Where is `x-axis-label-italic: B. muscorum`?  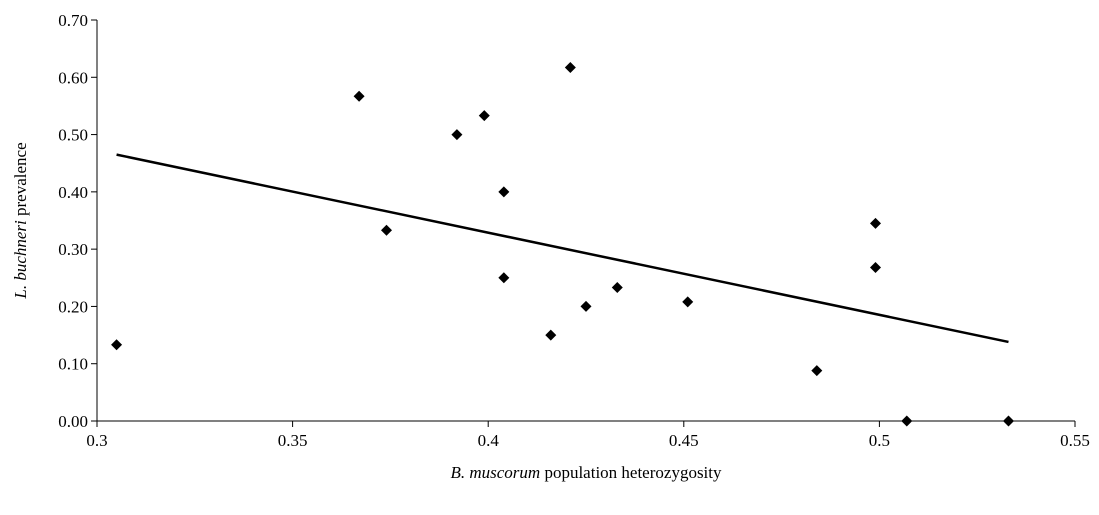
x-axis-label-italic: B. muscorum is located at coordinates (495, 472).